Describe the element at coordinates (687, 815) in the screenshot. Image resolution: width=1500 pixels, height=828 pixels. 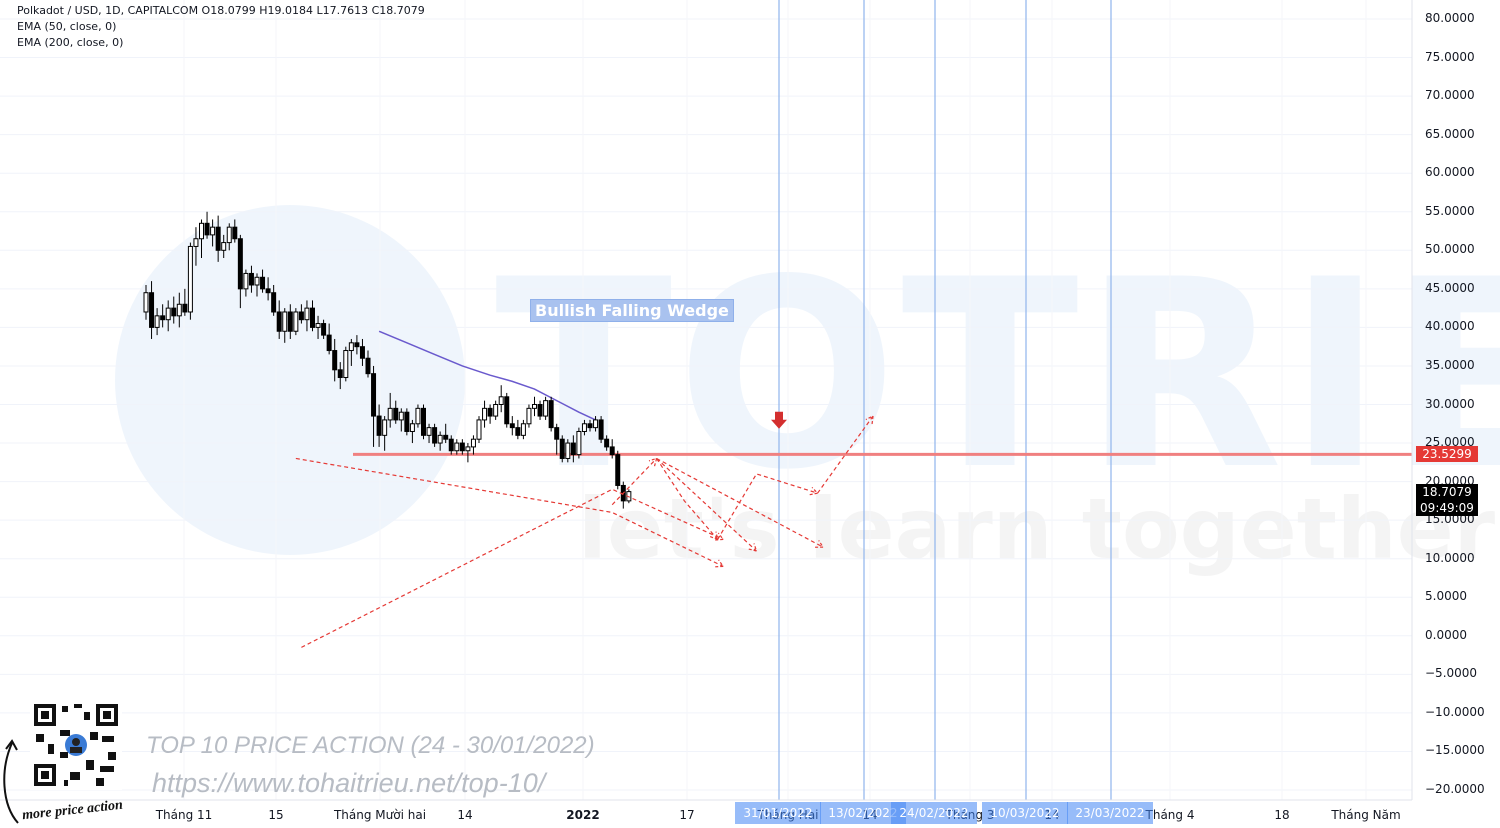
I see `time-axis-label: 17` at that location.